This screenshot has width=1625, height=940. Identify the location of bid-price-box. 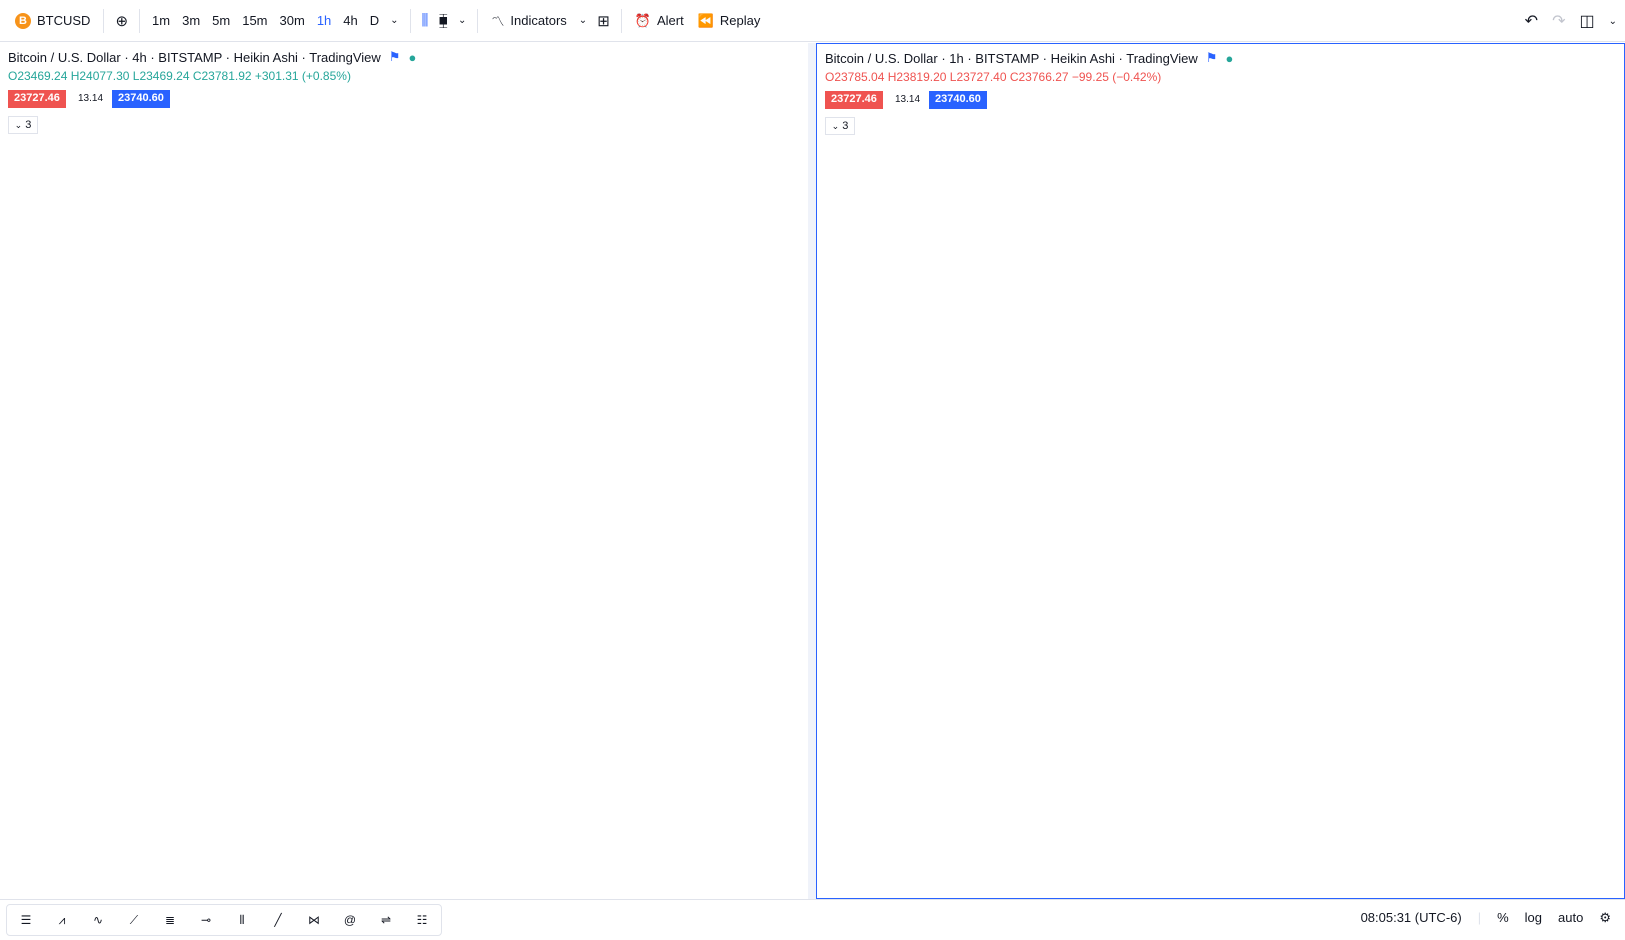
(1596, 207).